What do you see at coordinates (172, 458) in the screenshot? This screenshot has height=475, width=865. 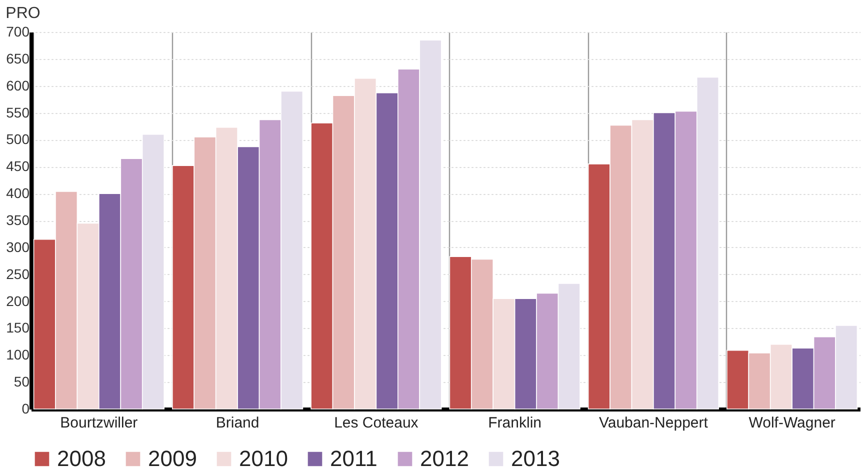 I see `legend-label: 2009` at bounding box center [172, 458].